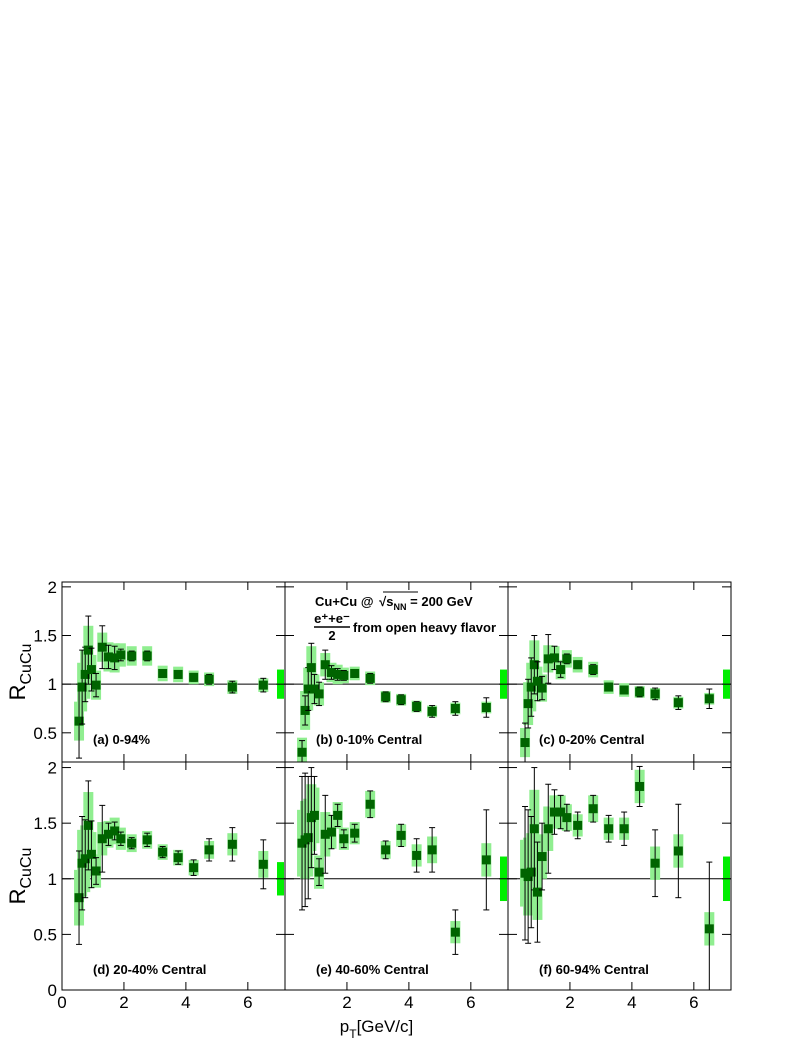 This screenshot has width=806, height=1042. What do you see at coordinates (149, 969) in the screenshot?
I see `panel-label: (d) 20-40% Central` at bounding box center [149, 969].